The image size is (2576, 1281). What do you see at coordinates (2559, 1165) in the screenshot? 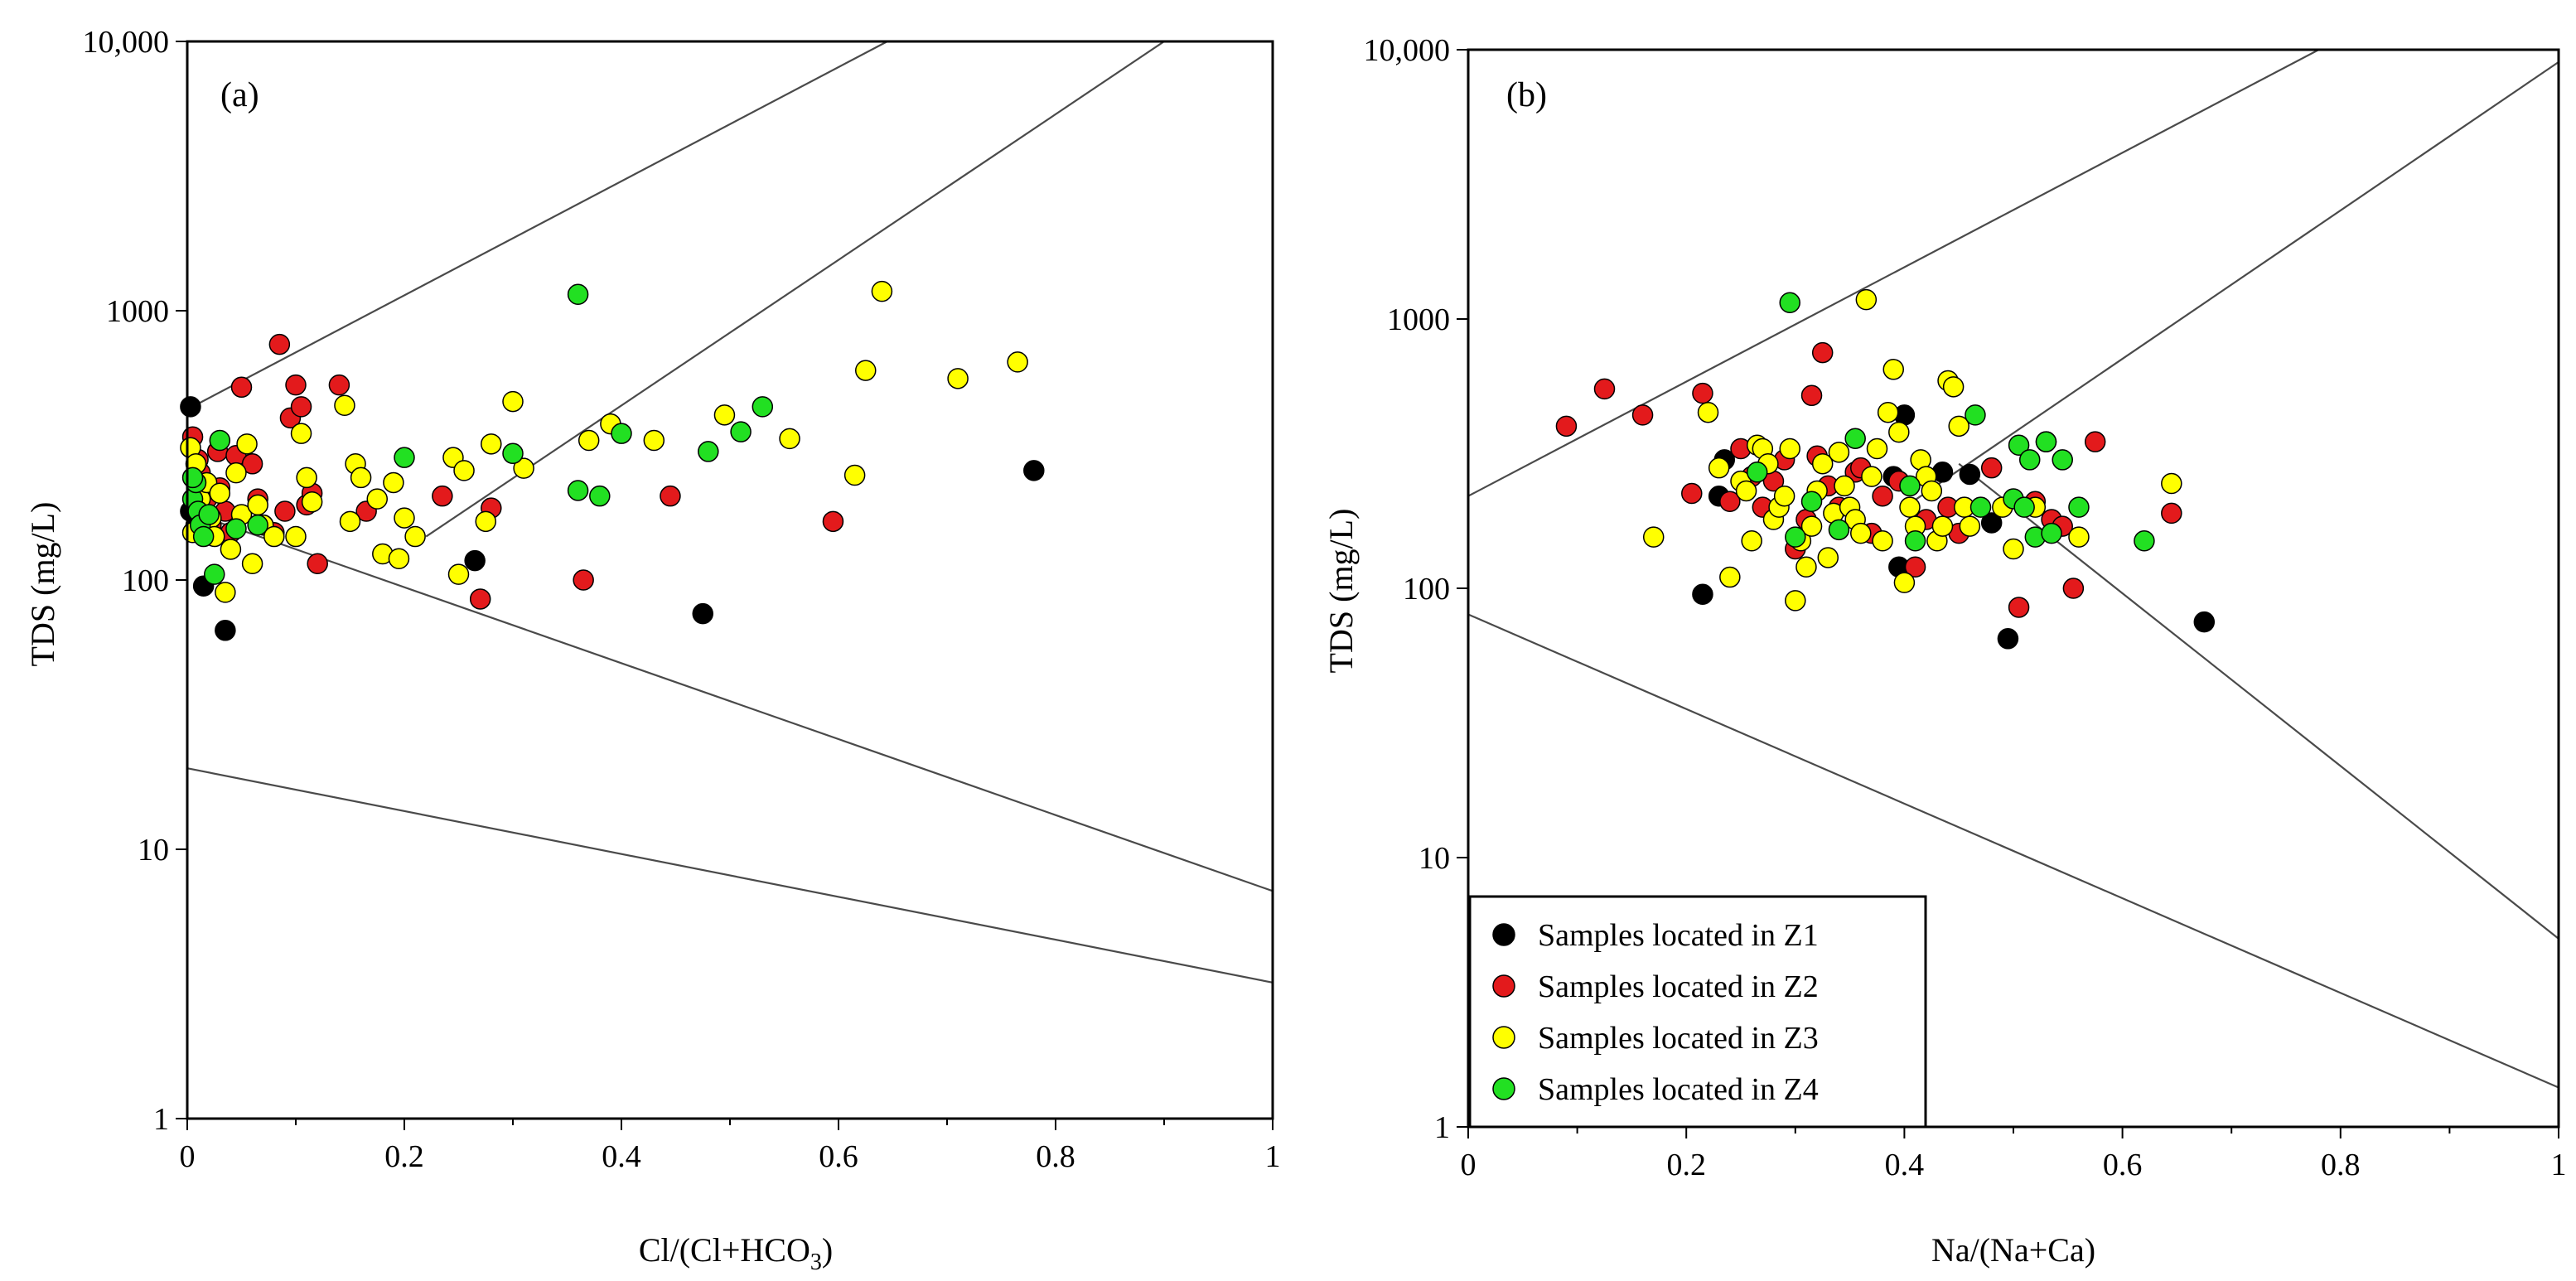
I see `panel-b-x-tick-label: 1` at bounding box center [2559, 1165].